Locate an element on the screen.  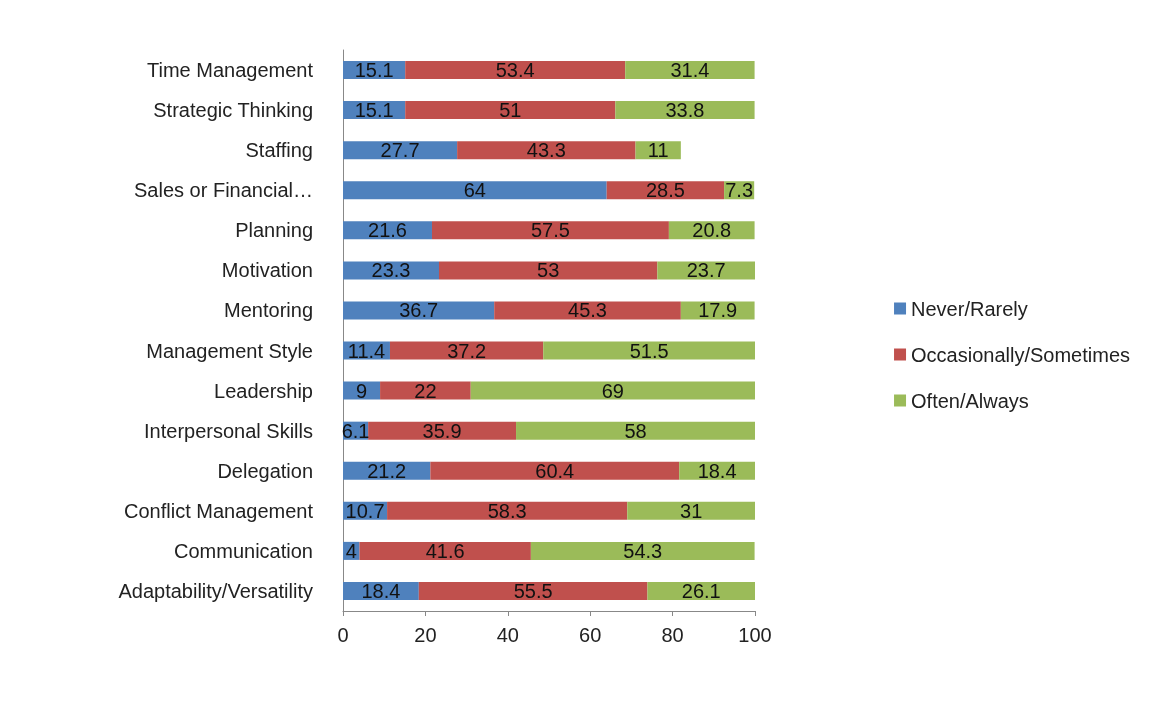
data-label: 33.8 is located at coordinates (685, 110).